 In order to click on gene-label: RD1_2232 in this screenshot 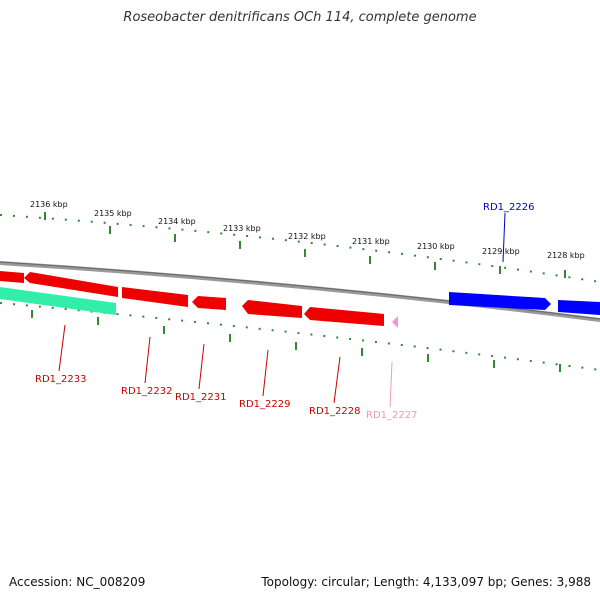, I will do `click(146, 391)`.